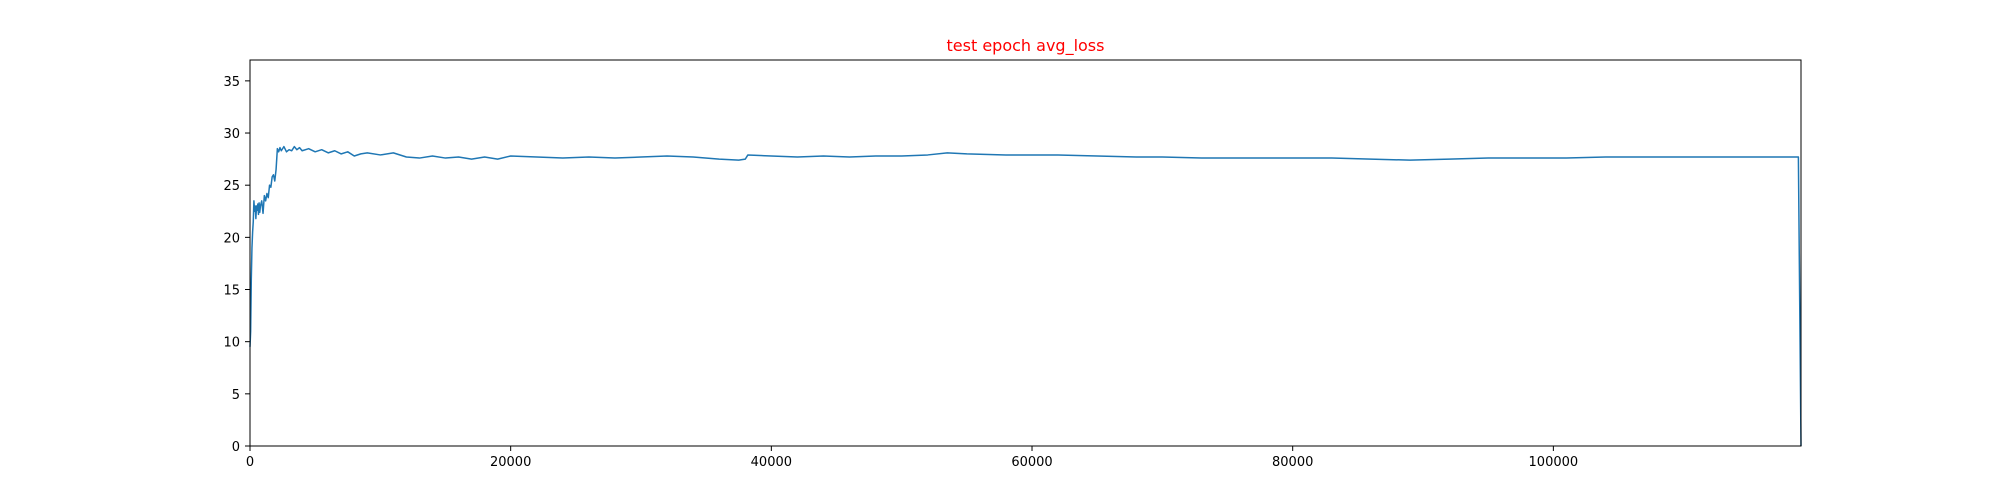 The width and height of the screenshot is (2000, 500). I want to click on x-tick-label: 0, so click(250, 462).